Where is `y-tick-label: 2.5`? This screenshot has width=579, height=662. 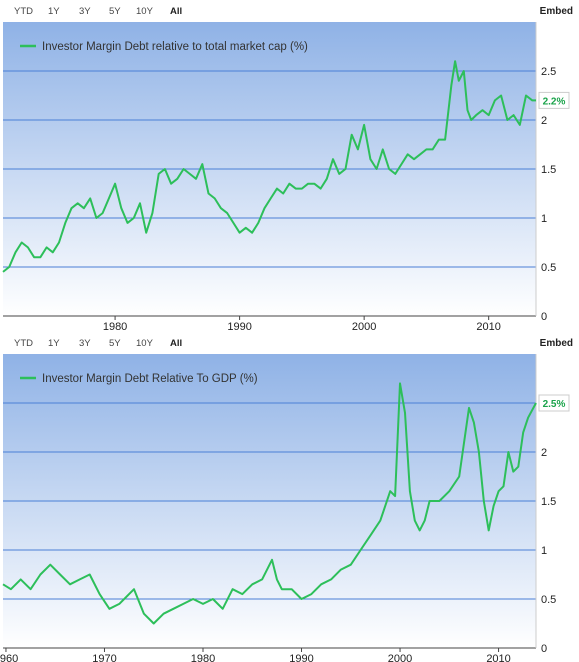 y-tick-label: 2.5 is located at coordinates (548, 72).